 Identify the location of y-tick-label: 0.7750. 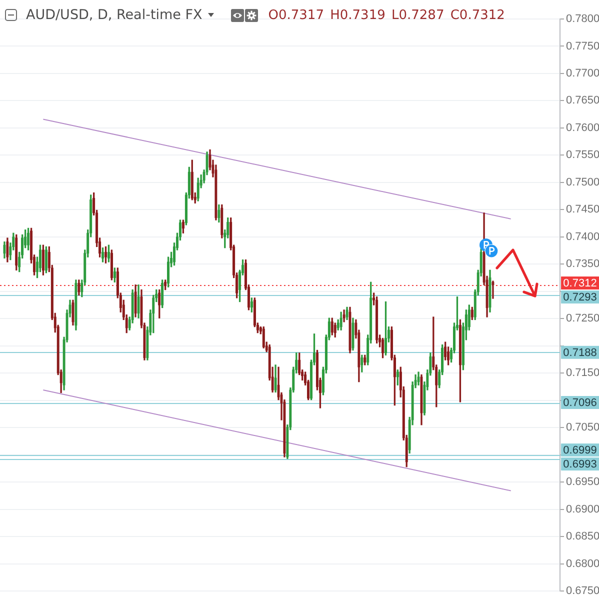
(582, 46).